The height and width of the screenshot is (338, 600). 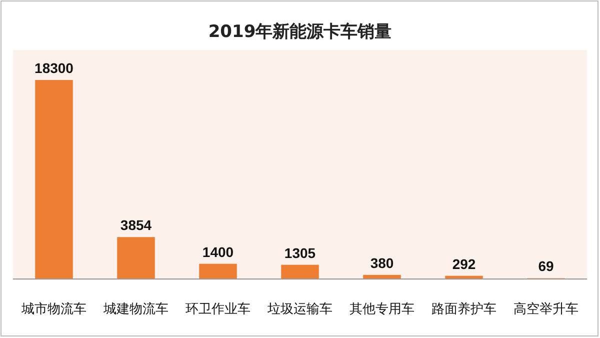 What do you see at coordinates (299, 309) in the screenshot?
I see `x-tick-label: 垃圾运输车` at bounding box center [299, 309].